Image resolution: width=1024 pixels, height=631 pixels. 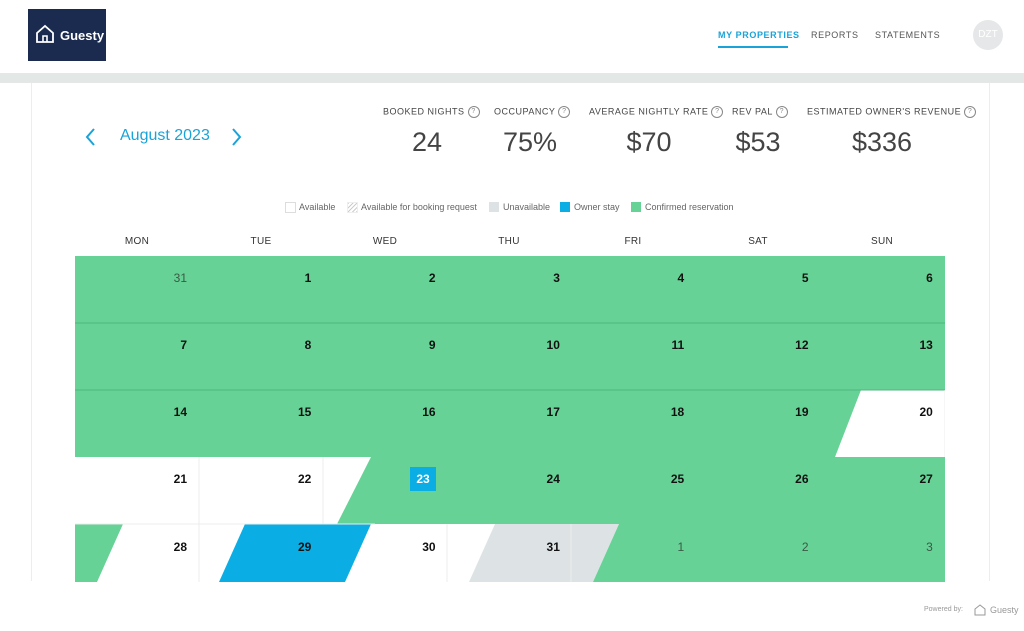 What do you see at coordinates (882, 142) in the screenshot?
I see `stat-value: $336` at bounding box center [882, 142].